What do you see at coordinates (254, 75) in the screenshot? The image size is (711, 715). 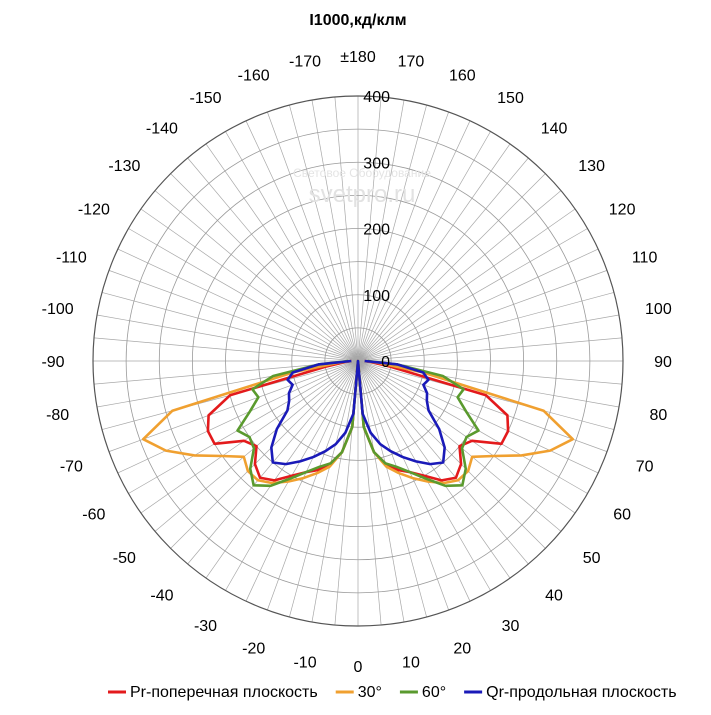 I see `angle-tick-label: -160` at bounding box center [254, 75].